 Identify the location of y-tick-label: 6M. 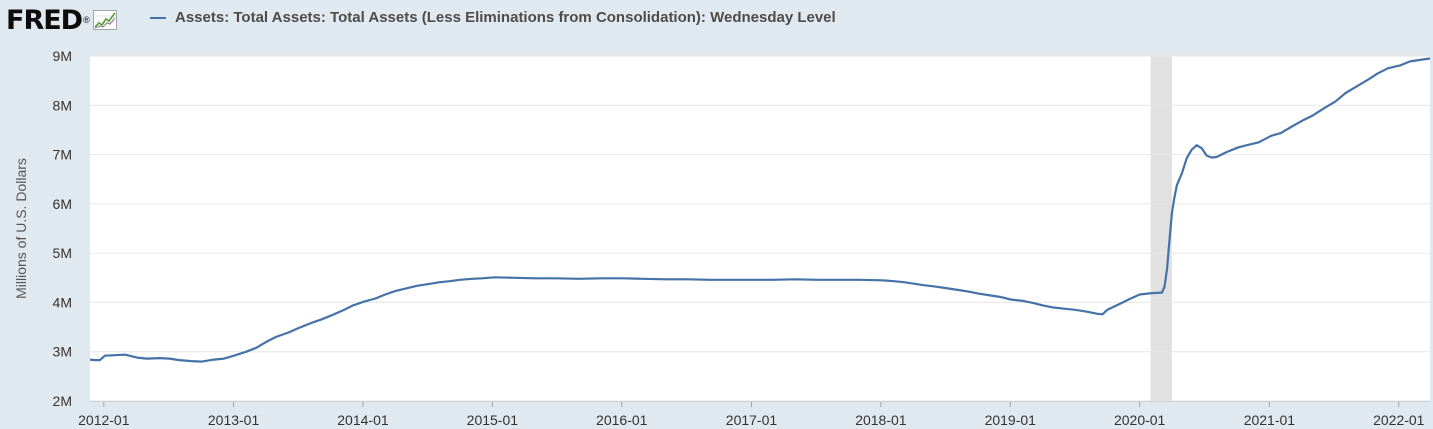
(62, 204).